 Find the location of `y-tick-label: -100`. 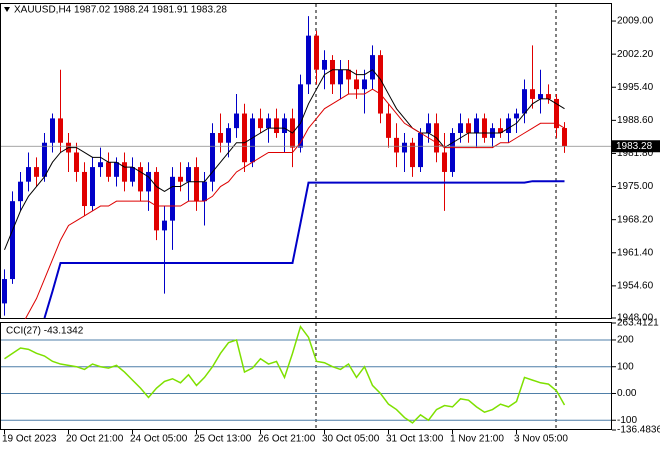

y-tick-label: -100 is located at coordinates (627, 420).